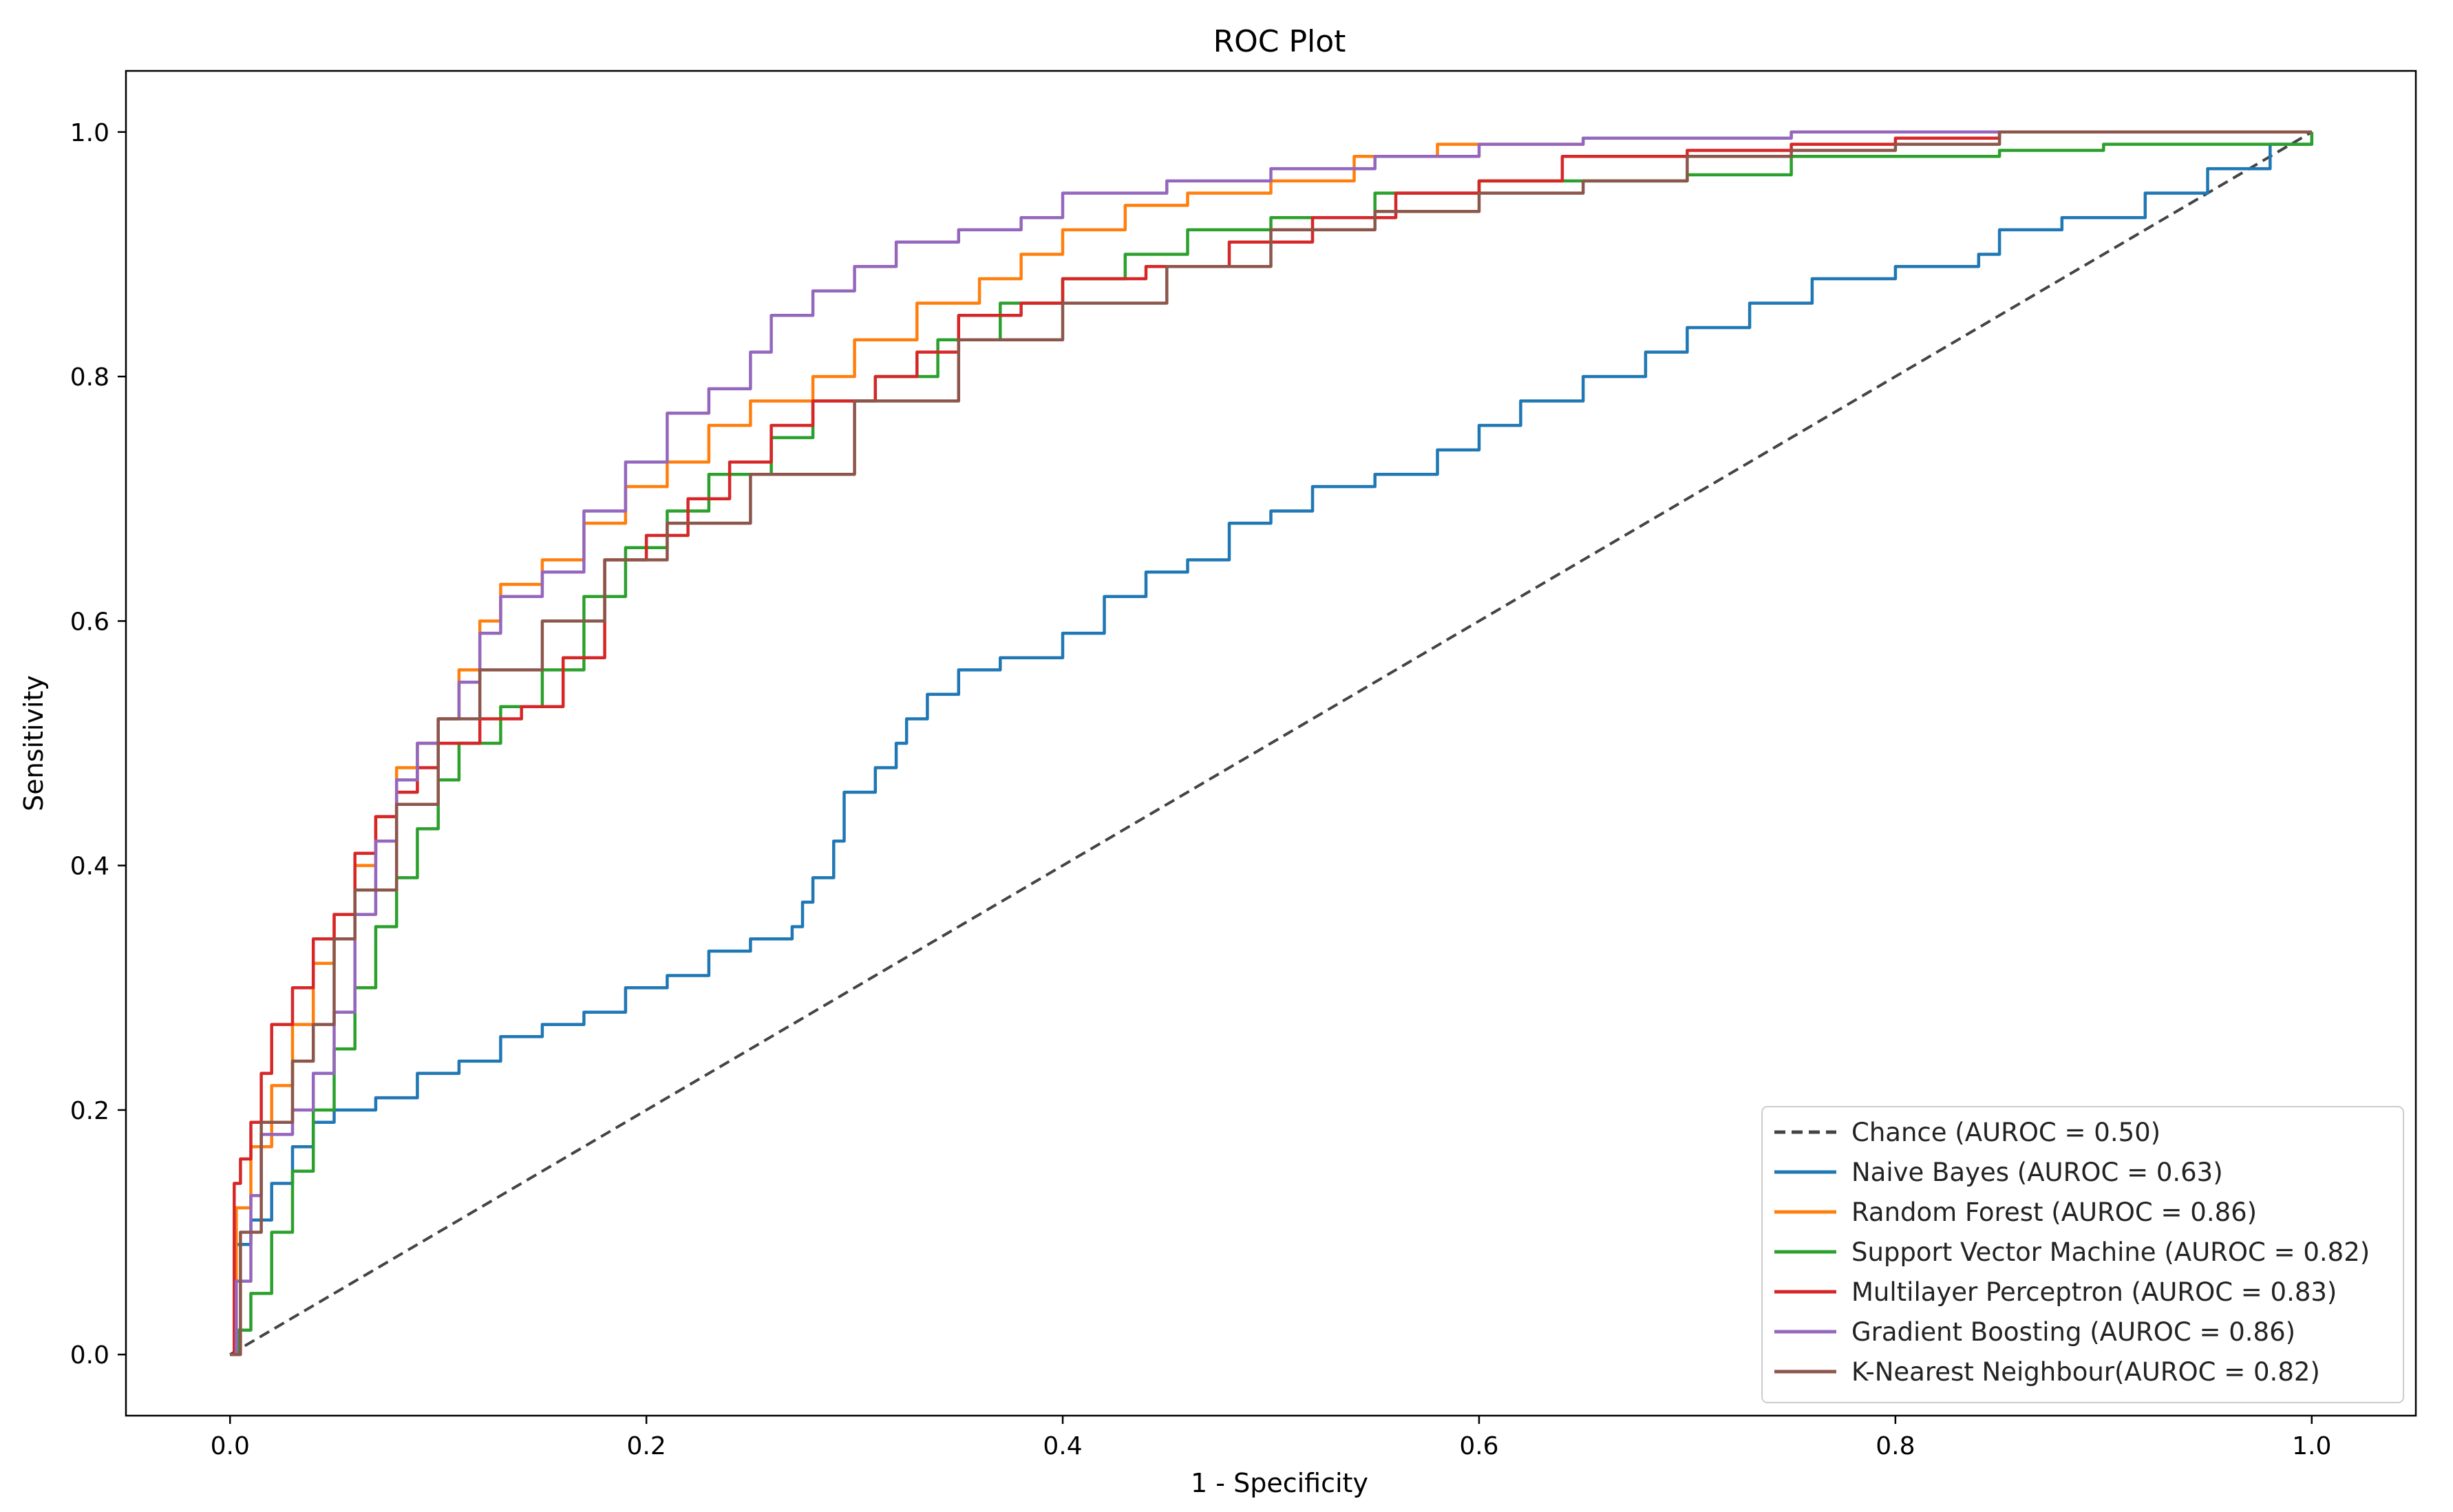  Describe the element at coordinates (1062, 1446) in the screenshot. I see `x-tick-label: 0.4` at that location.